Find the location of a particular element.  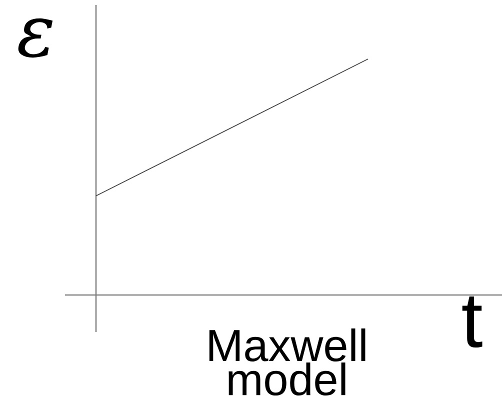

text: Maxwell model is located at coordinates (287, 362).